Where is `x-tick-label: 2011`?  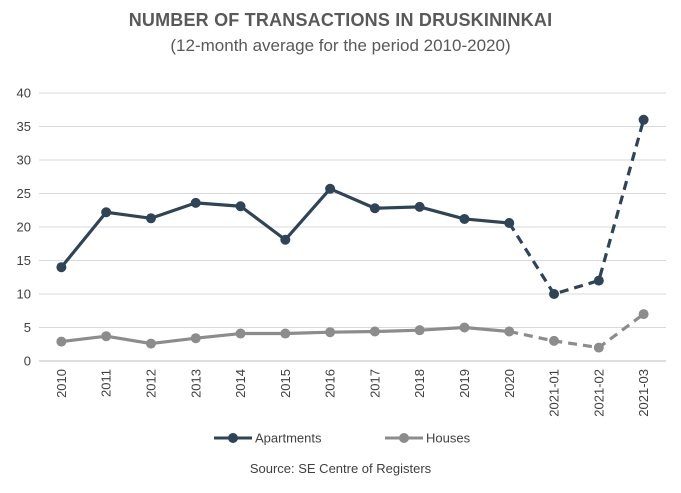
x-tick-label: 2011 is located at coordinates (106, 383).